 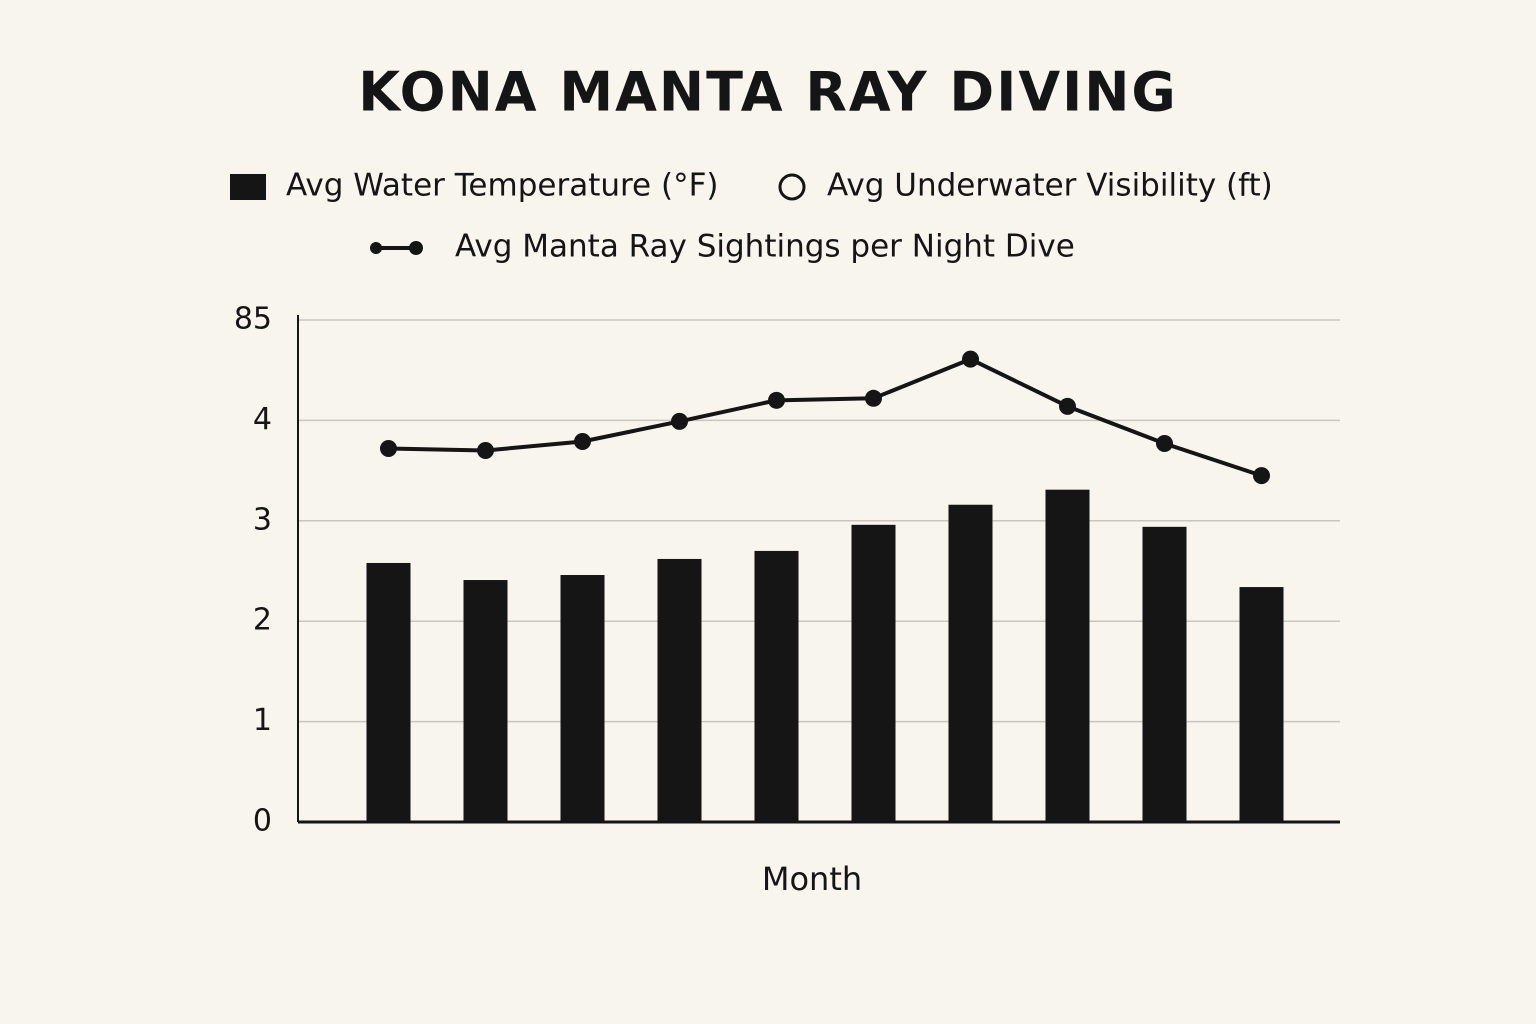 I want to click on x-axis-label: Month, so click(x=812, y=879).